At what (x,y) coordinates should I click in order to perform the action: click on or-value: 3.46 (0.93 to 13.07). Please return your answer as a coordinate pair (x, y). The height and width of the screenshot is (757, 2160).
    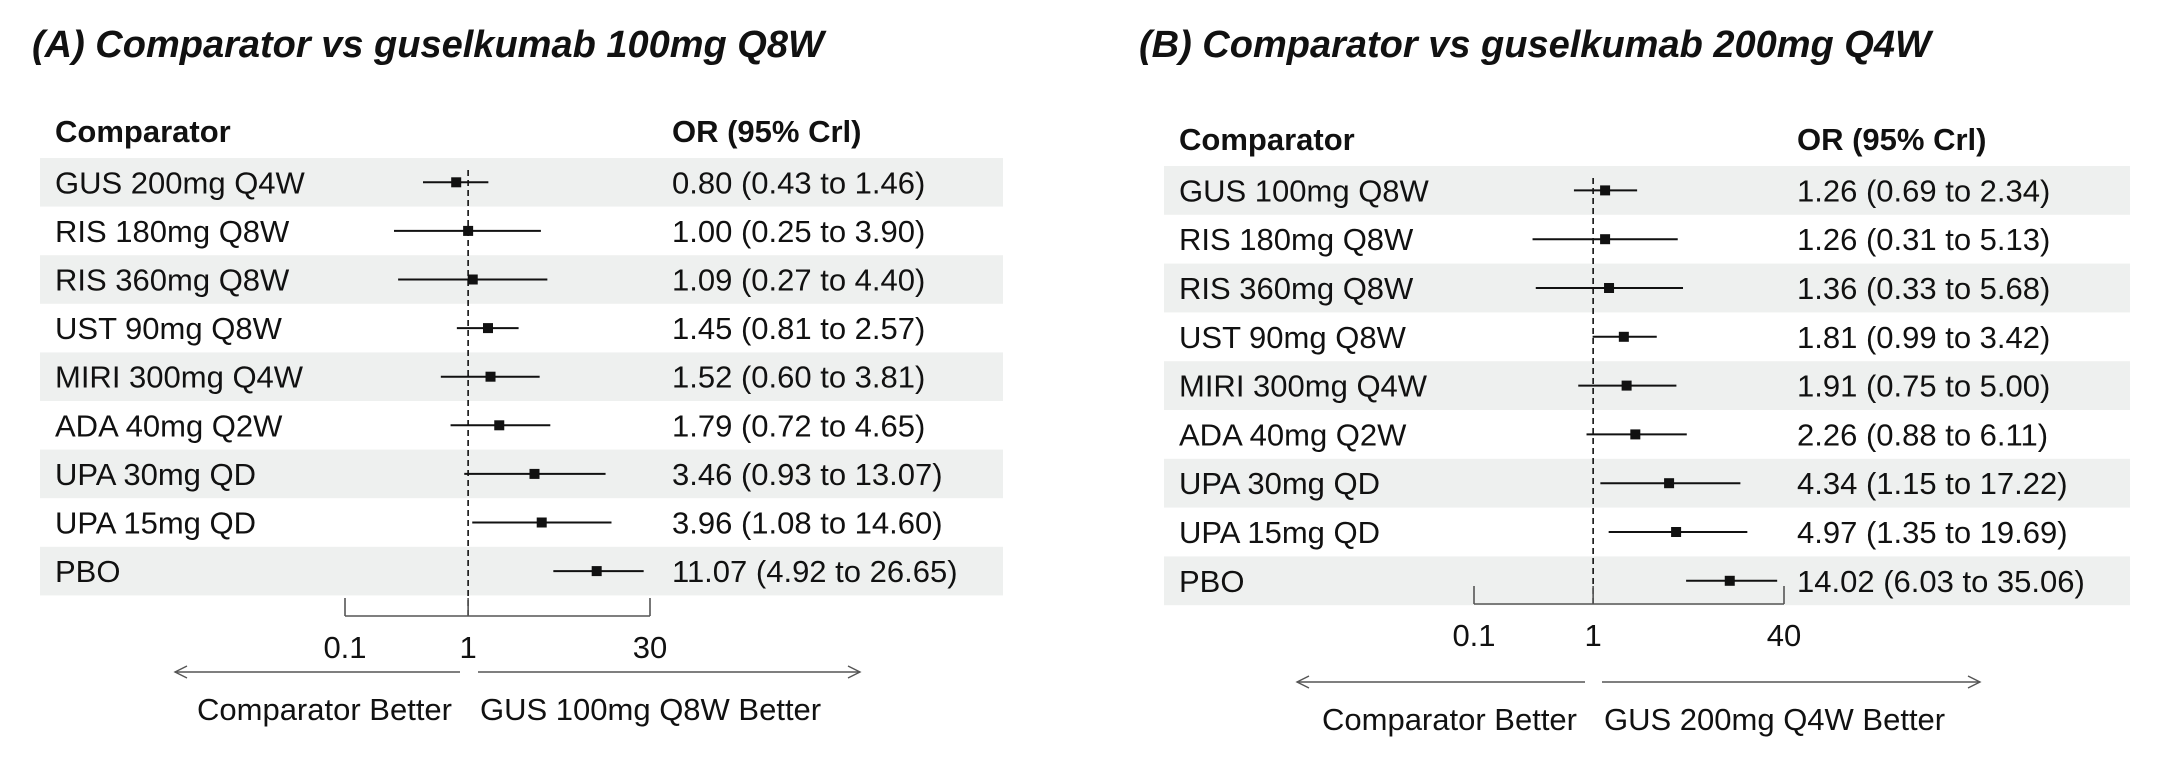
    Looking at the image, I should click on (807, 474).